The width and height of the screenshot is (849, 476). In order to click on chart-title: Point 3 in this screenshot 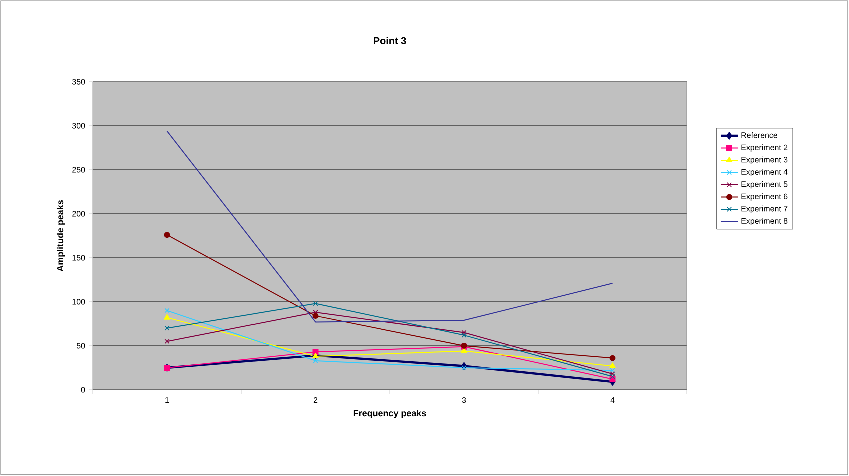, I will do `click(390, 40)`.